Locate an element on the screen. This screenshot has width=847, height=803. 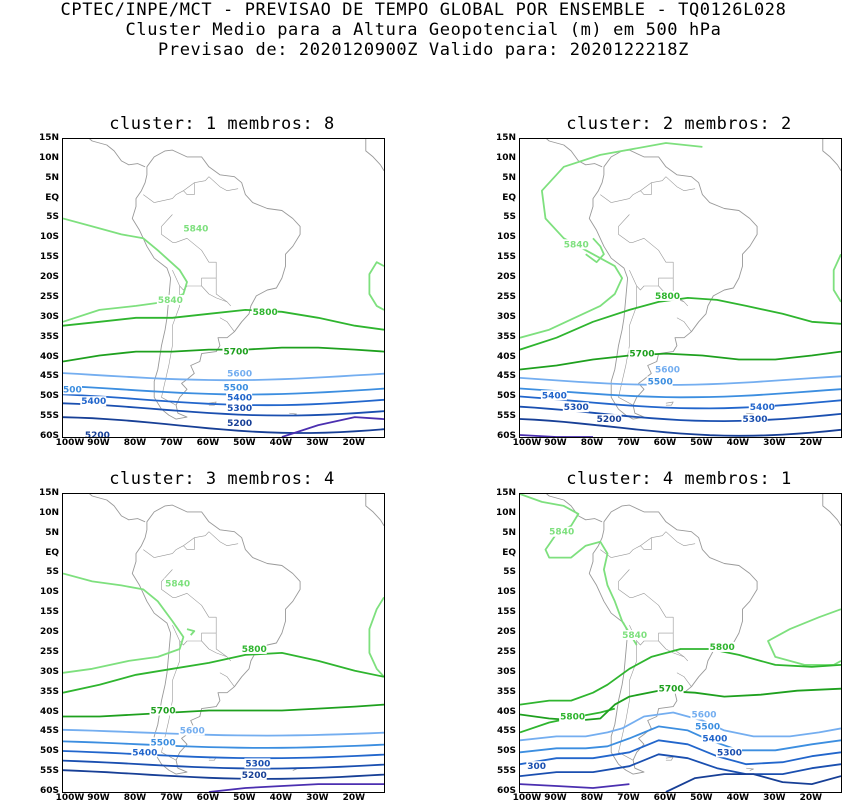
lat-tick-label: 55S is located at coordinates (49, 771).